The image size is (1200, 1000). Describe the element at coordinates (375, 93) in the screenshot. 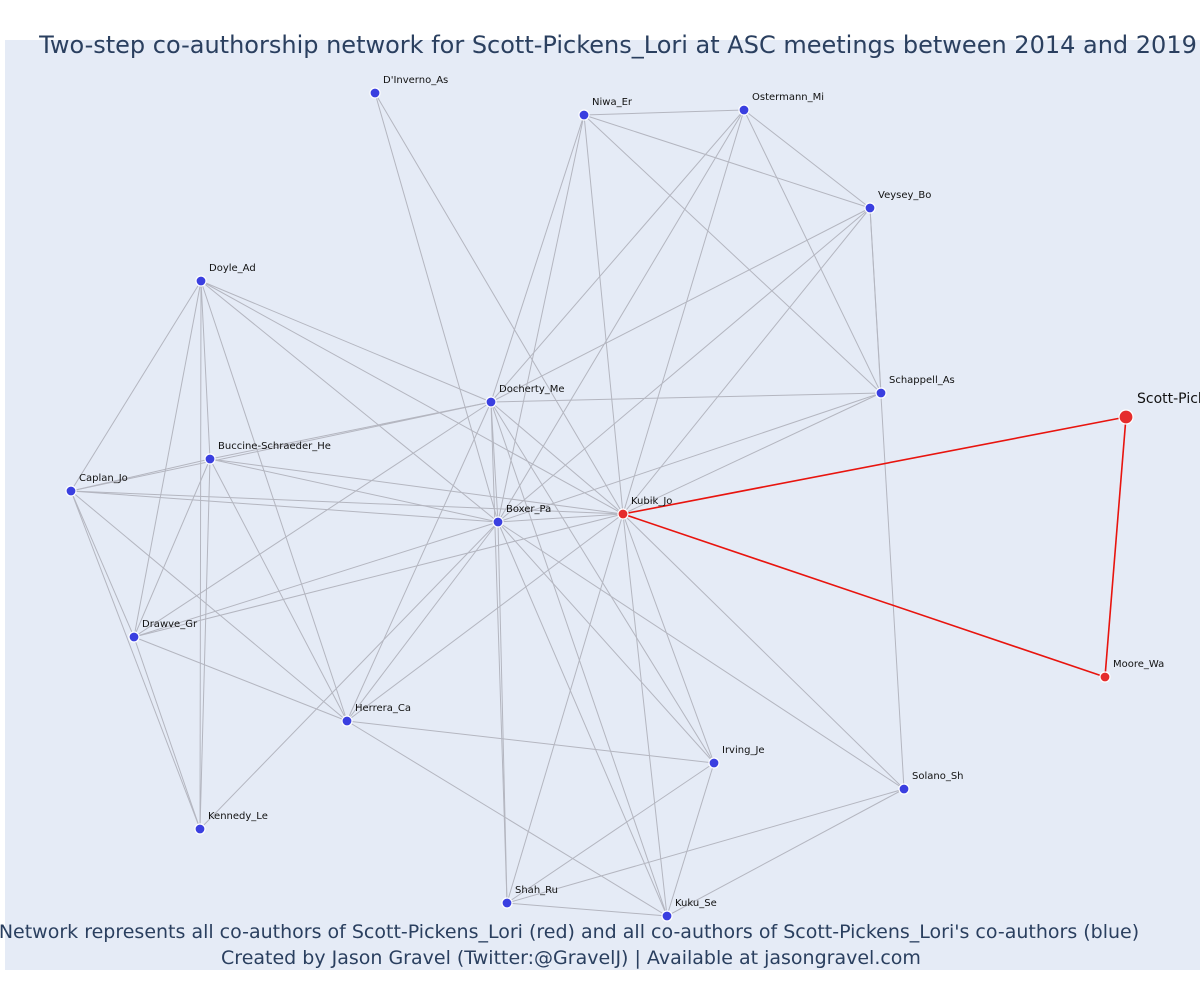

I see `node-DInverno_As` at that location.